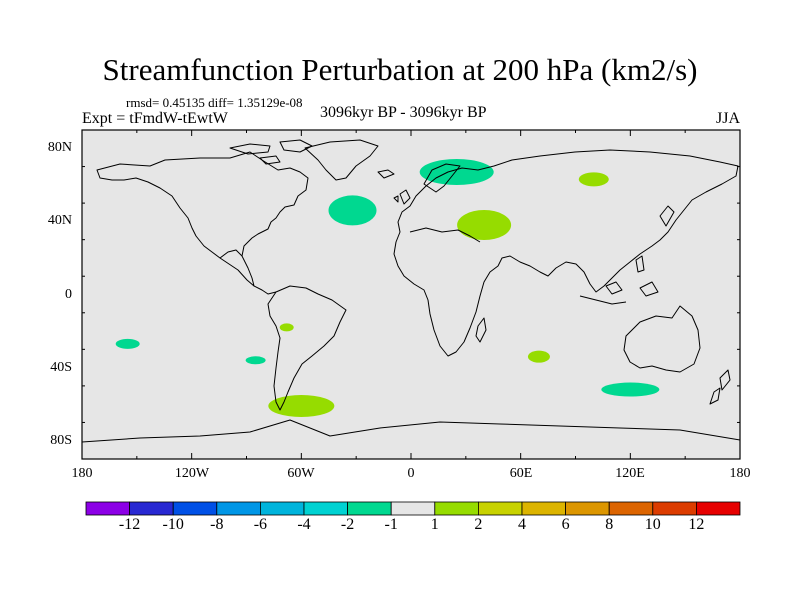 The height and width of the screenshot is (600, 800). What do you see at coordinates (248, 272) in the screenshot?
I see `coast-central-america` at bounding box center [248, 272].